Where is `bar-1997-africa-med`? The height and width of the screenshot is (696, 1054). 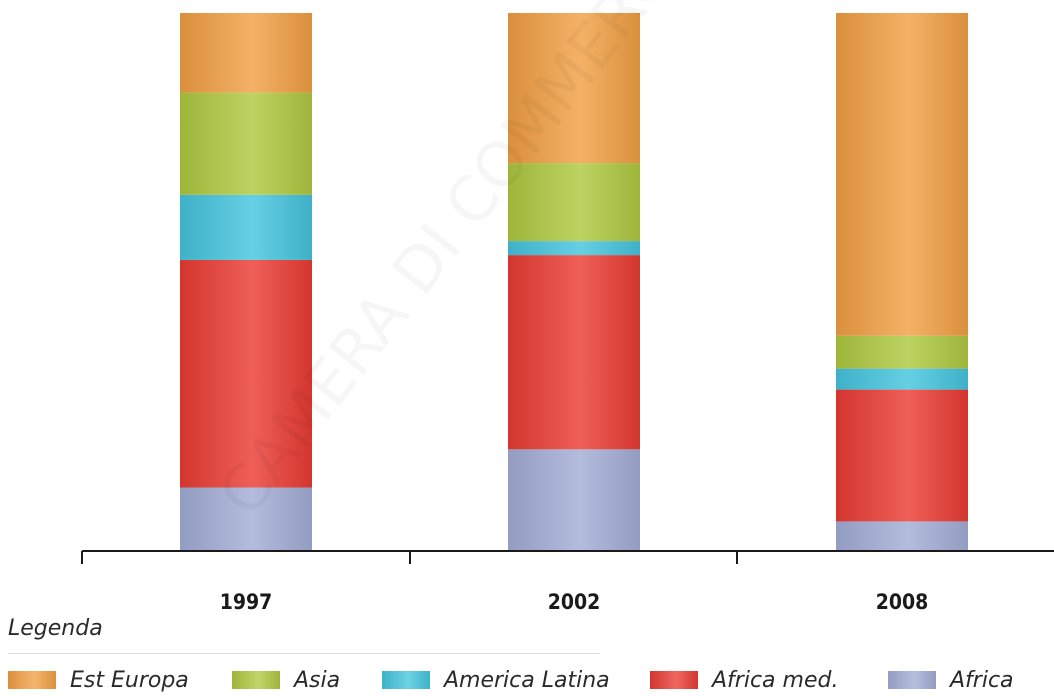
bar-1997-africa-med is located at coordinates (246, 373).